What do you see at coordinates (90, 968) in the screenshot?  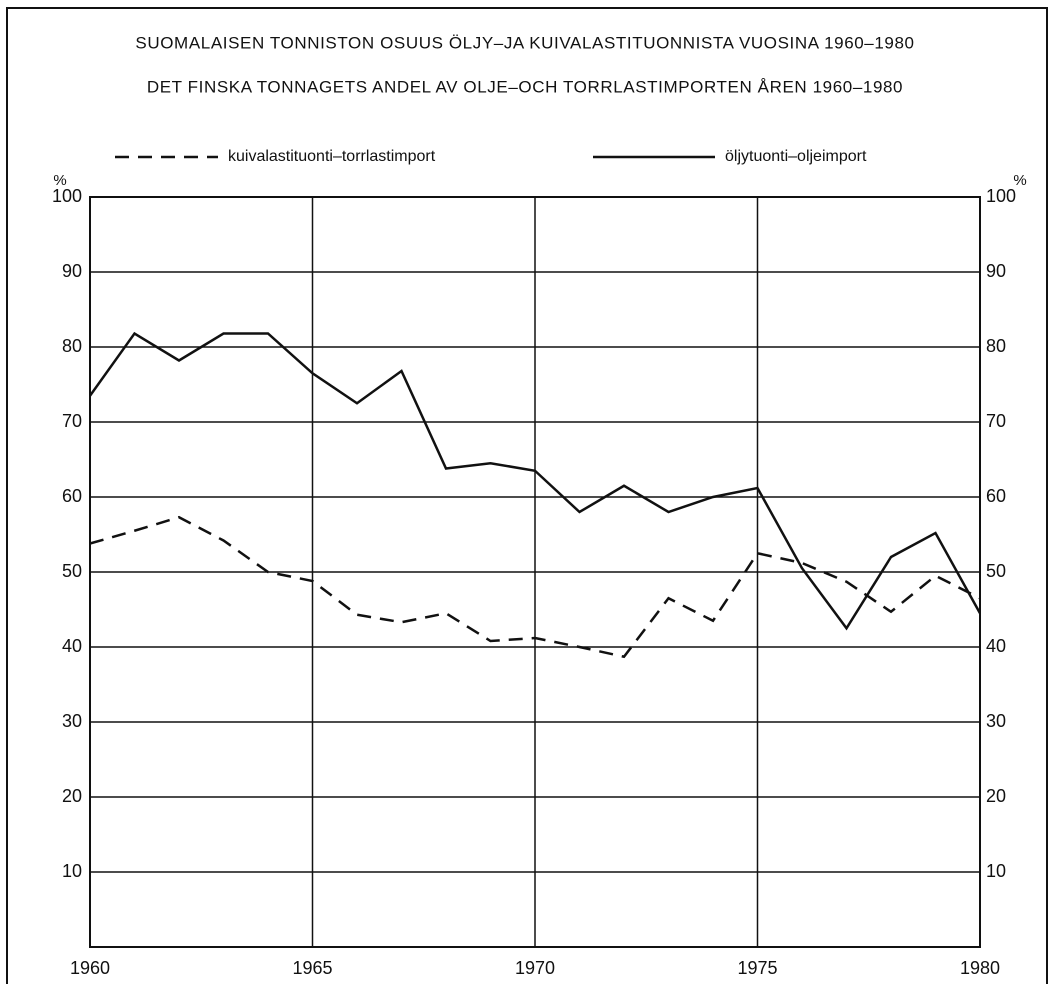 I see `x-tick-label: 1960` at bounding box center [90, 968].